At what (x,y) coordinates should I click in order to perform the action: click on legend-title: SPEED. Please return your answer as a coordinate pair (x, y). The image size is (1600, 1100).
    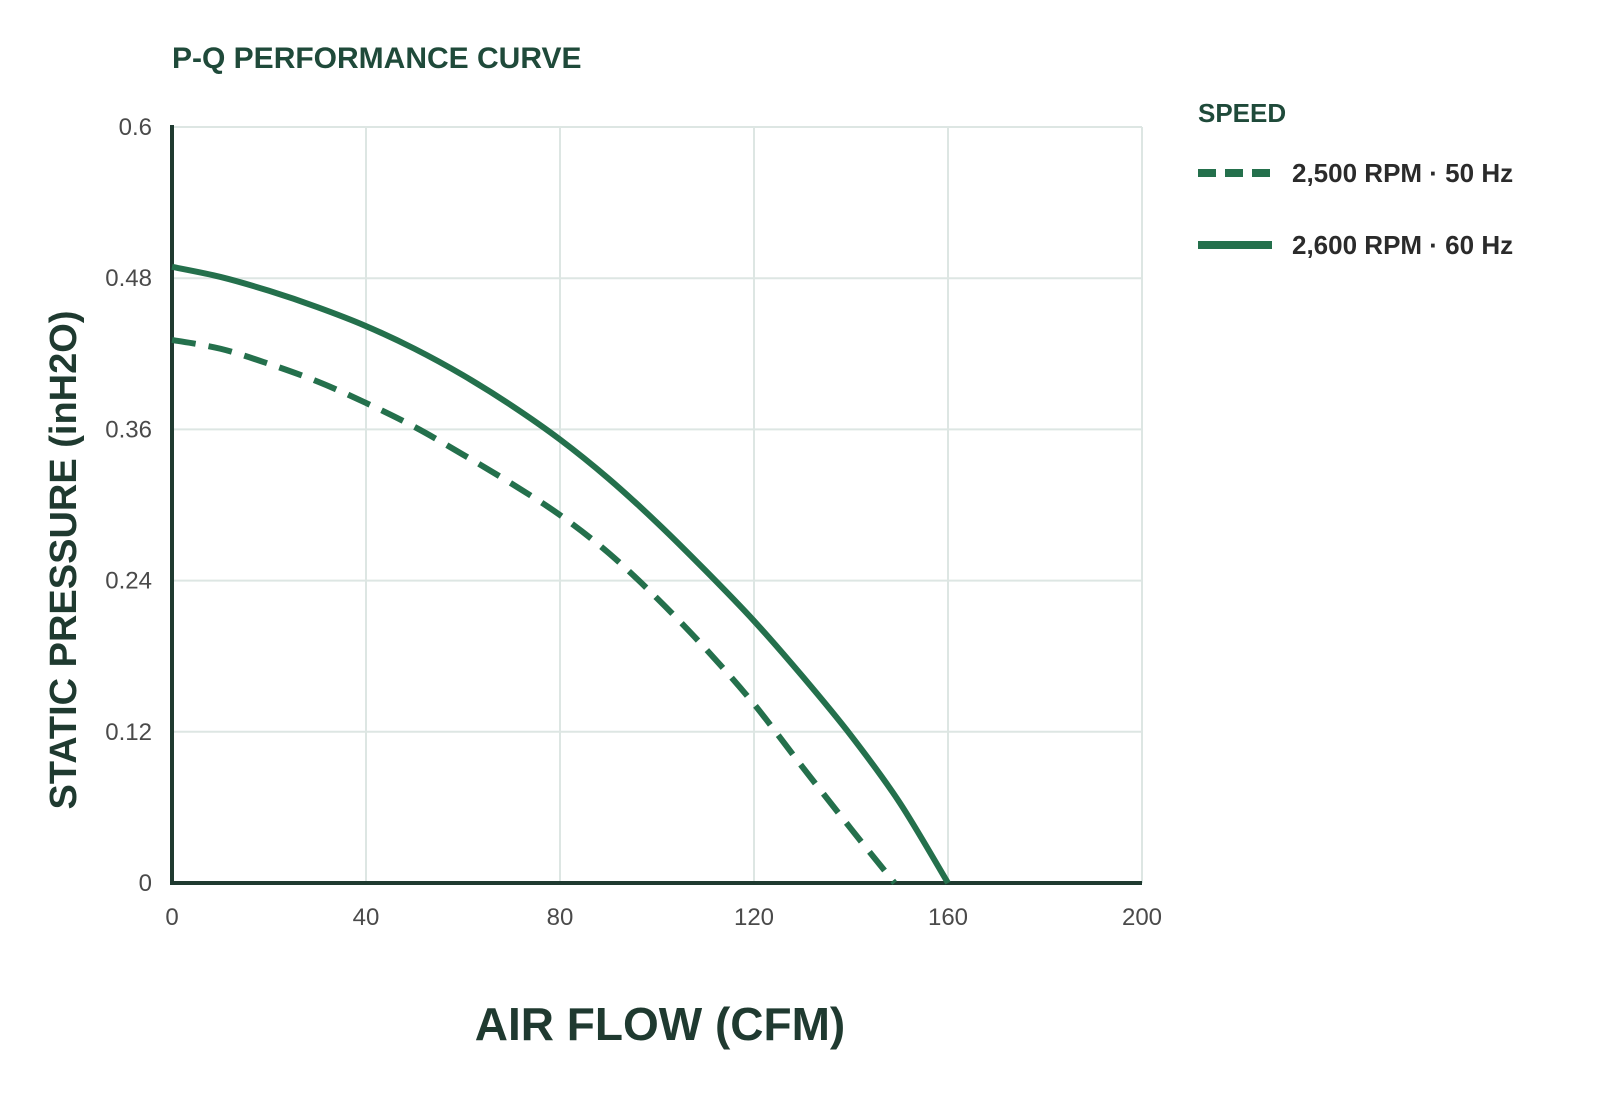
    Looking at the image, I should click on (1242, 113).